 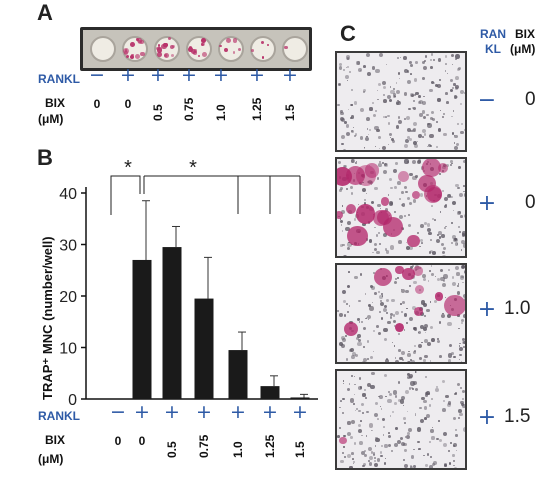 What do you see at coordinates (135, 49) in the screenshot?
I see `culture-well` at bounding box center [135, 49].